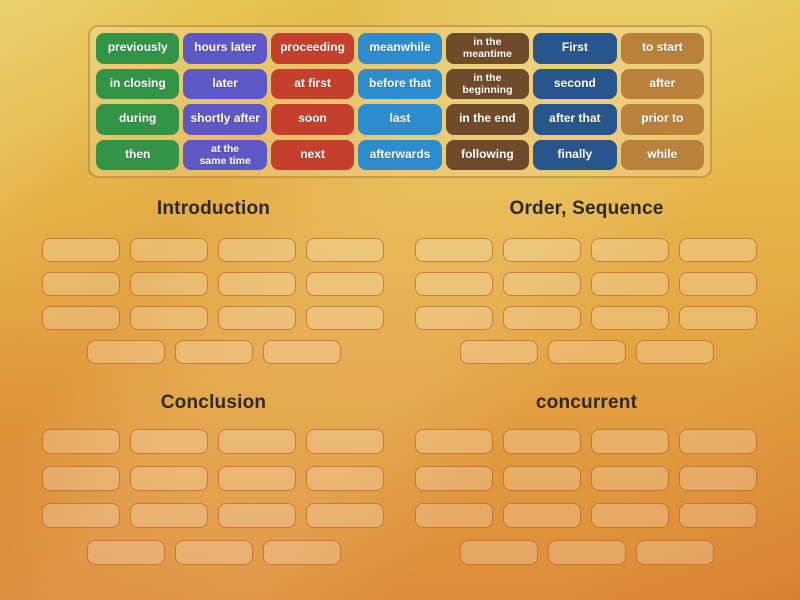  Describe the element at coordinates (312, 119) in the screenshot. I see `word-chip: soon` at that location.